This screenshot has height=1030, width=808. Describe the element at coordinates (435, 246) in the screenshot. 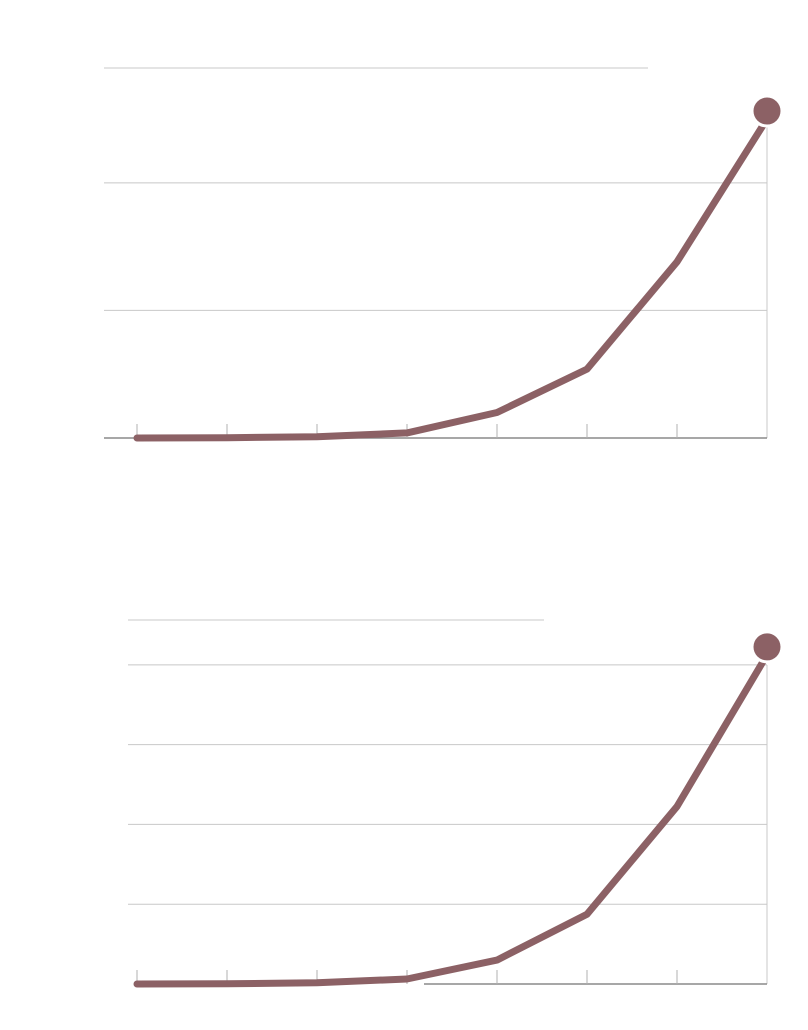

I see `chart-1-gridlines` at that location.